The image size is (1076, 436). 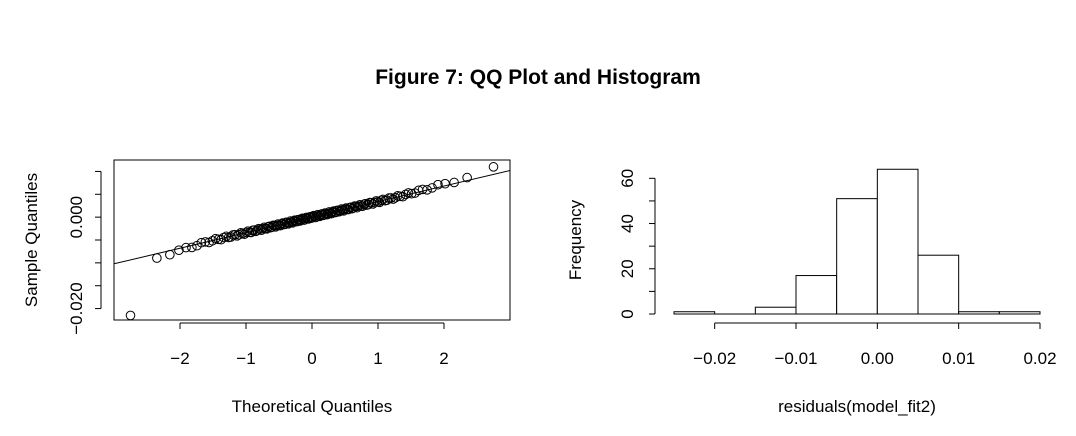 What do you see at coordinates (1039, 358) in the screenshot?
I see `histogram-x-tick-label: 0.02` at bounding box center [1039, 358].